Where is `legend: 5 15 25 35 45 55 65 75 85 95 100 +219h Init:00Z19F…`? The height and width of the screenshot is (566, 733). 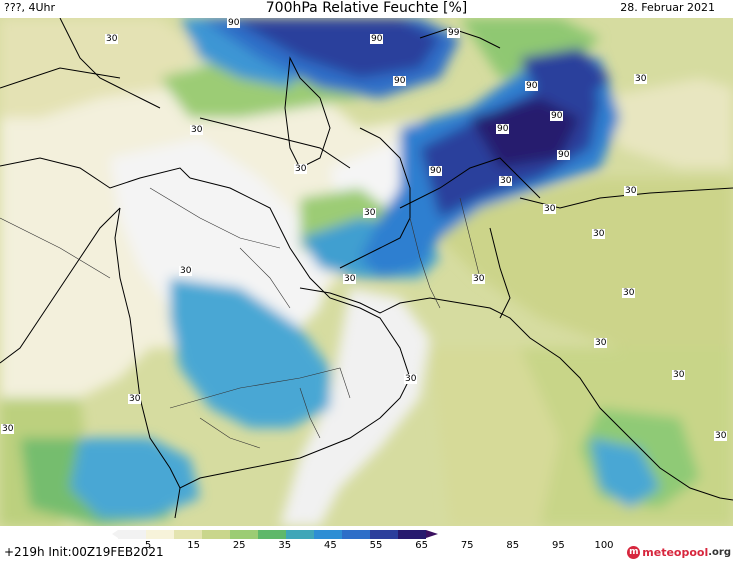 legend: 5 15 25 35 45 55 65 75 85 95 100 +219h Init:00Z19F… is located at coordinates (366, 546).